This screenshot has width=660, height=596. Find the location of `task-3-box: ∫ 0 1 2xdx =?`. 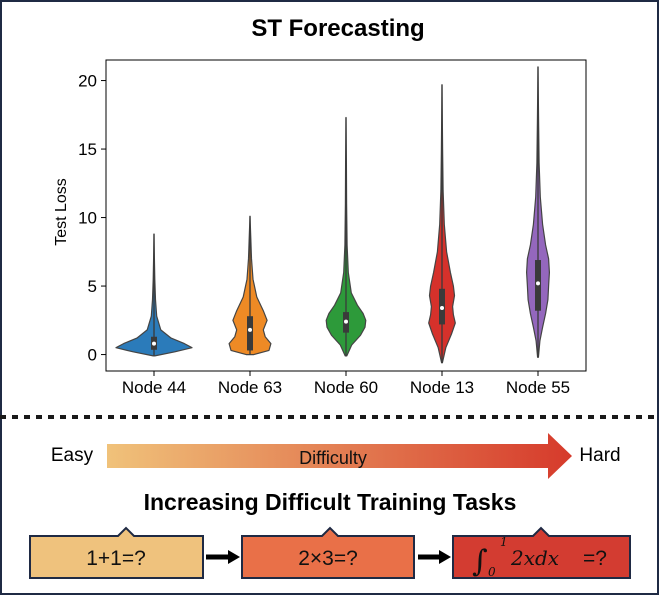

task-3-box: ∫ 0 1 2xdx =? is located at coordinates (541, 552).